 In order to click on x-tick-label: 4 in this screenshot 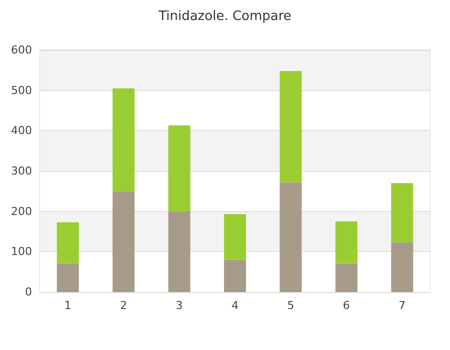, I will do `click(235, 305)`.